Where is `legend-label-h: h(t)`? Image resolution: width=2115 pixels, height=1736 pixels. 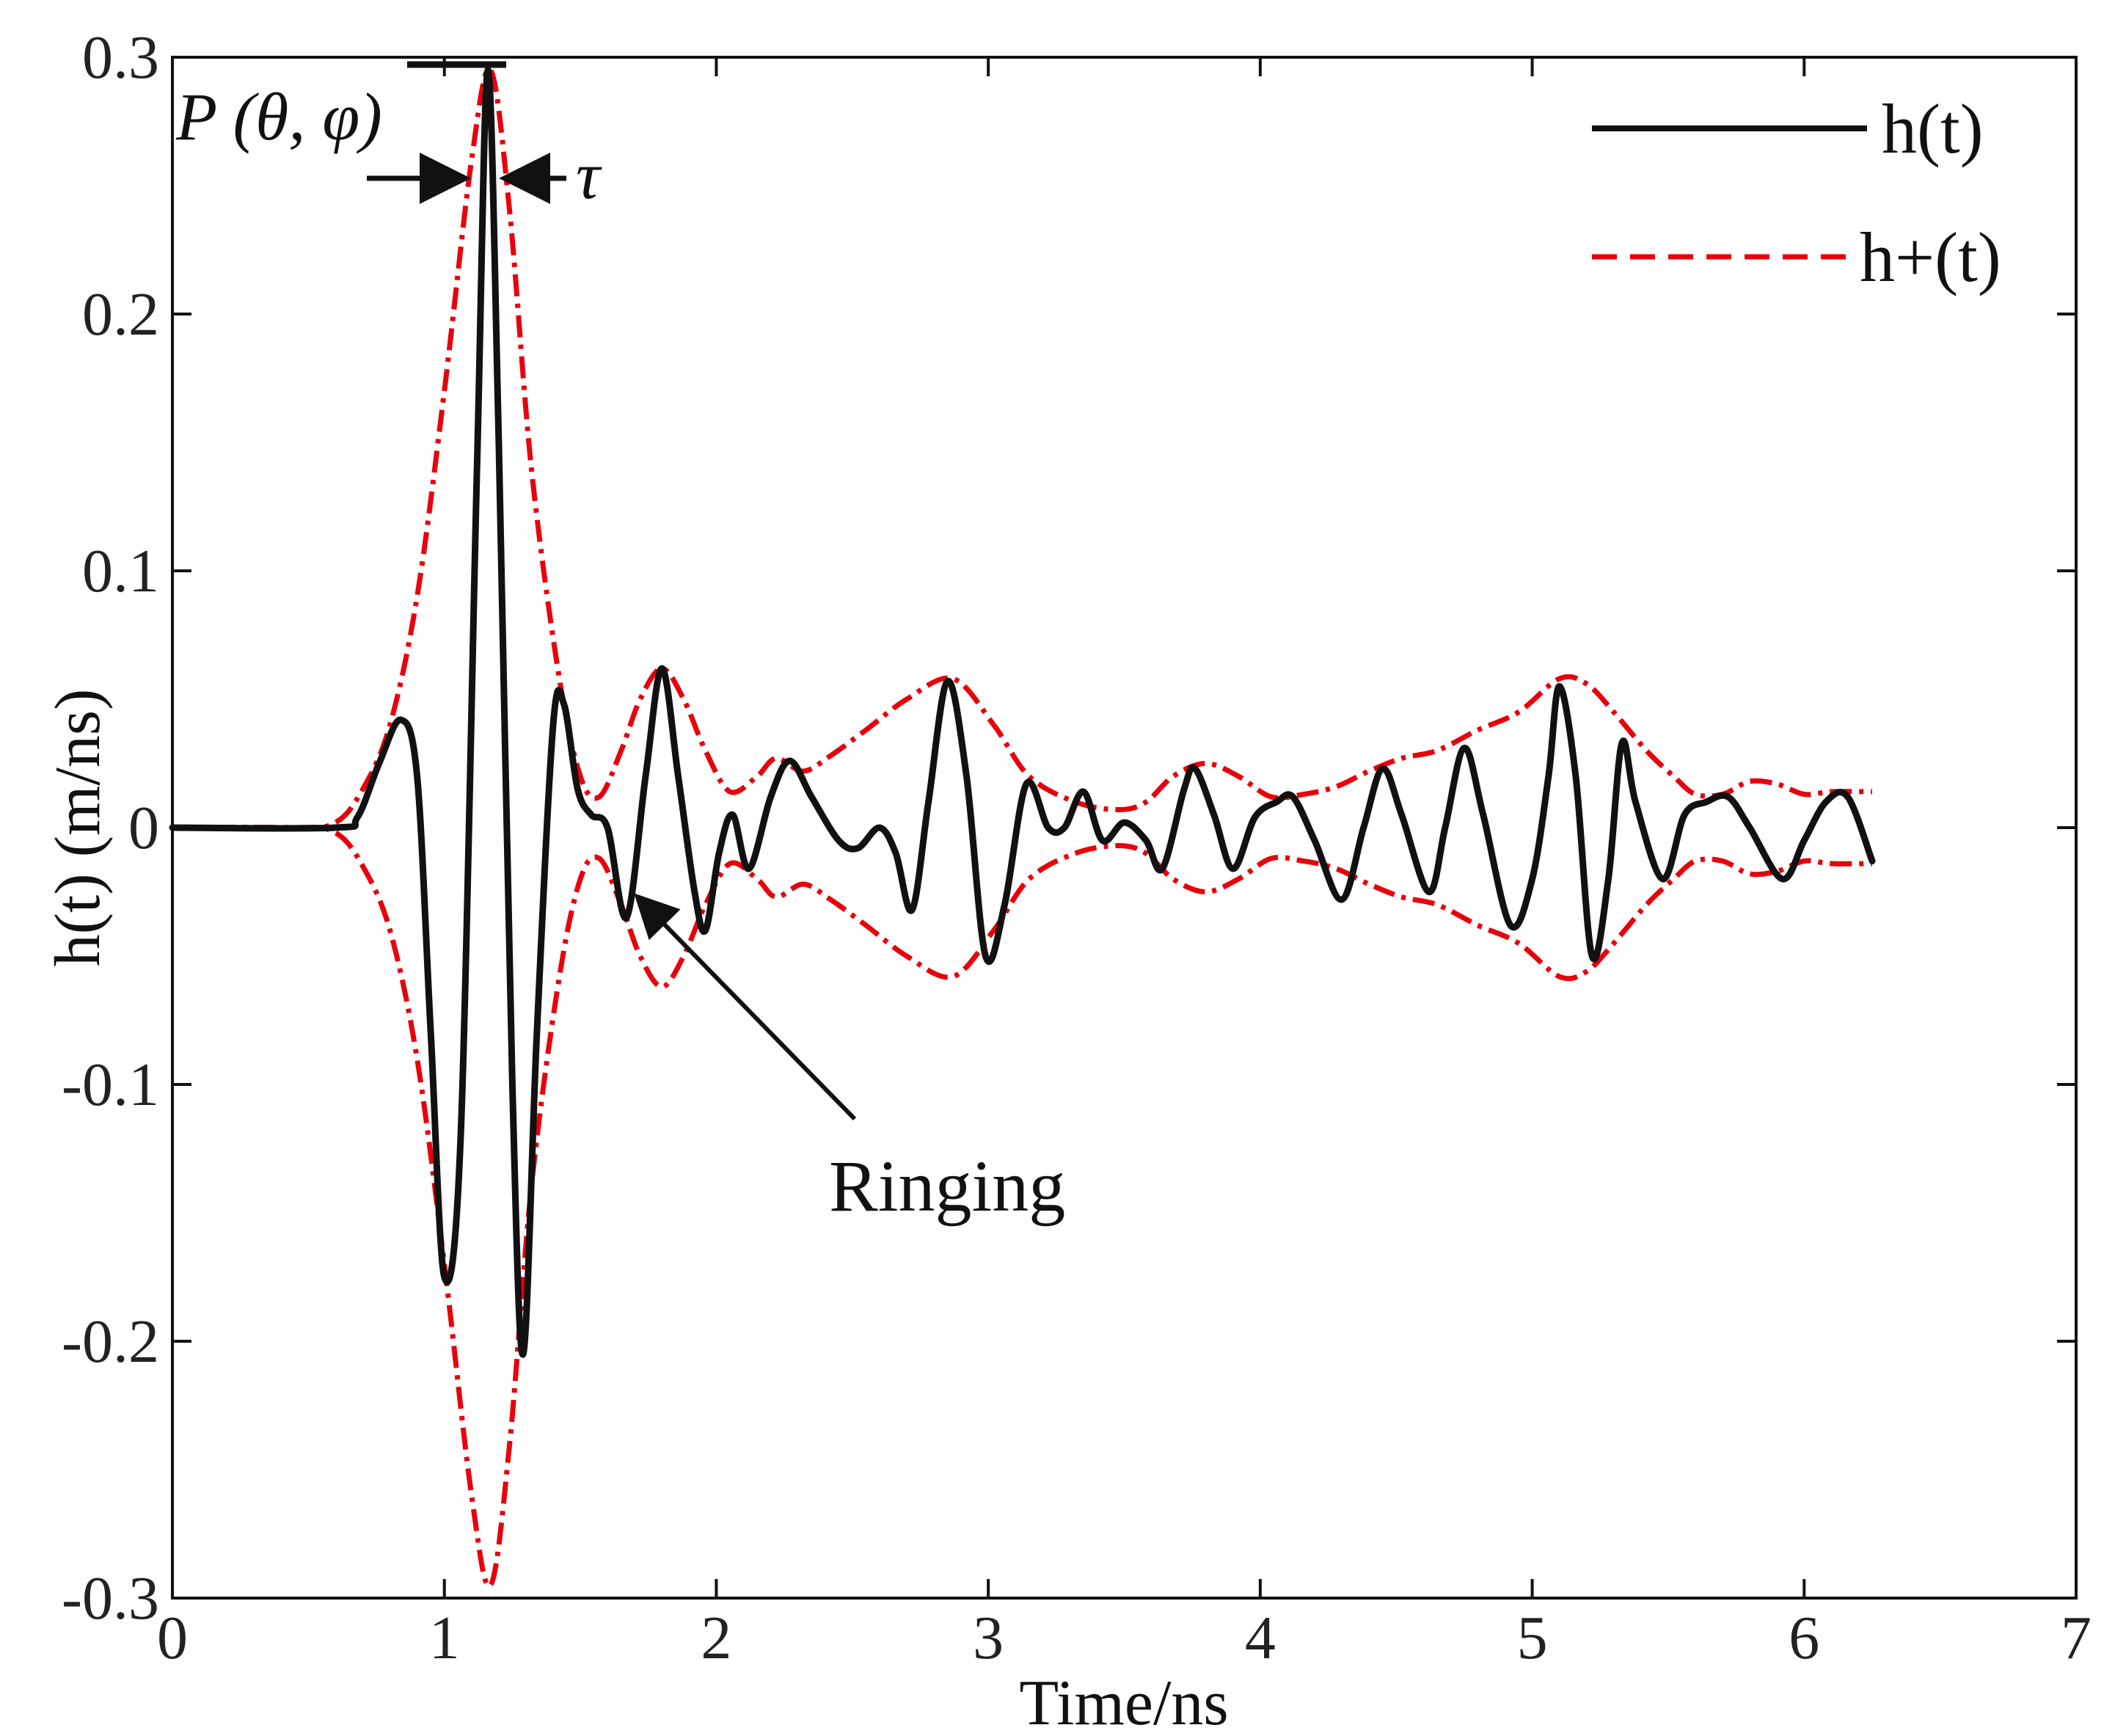 legend-label-h: h(t) is located at coordinates (1933, 129).